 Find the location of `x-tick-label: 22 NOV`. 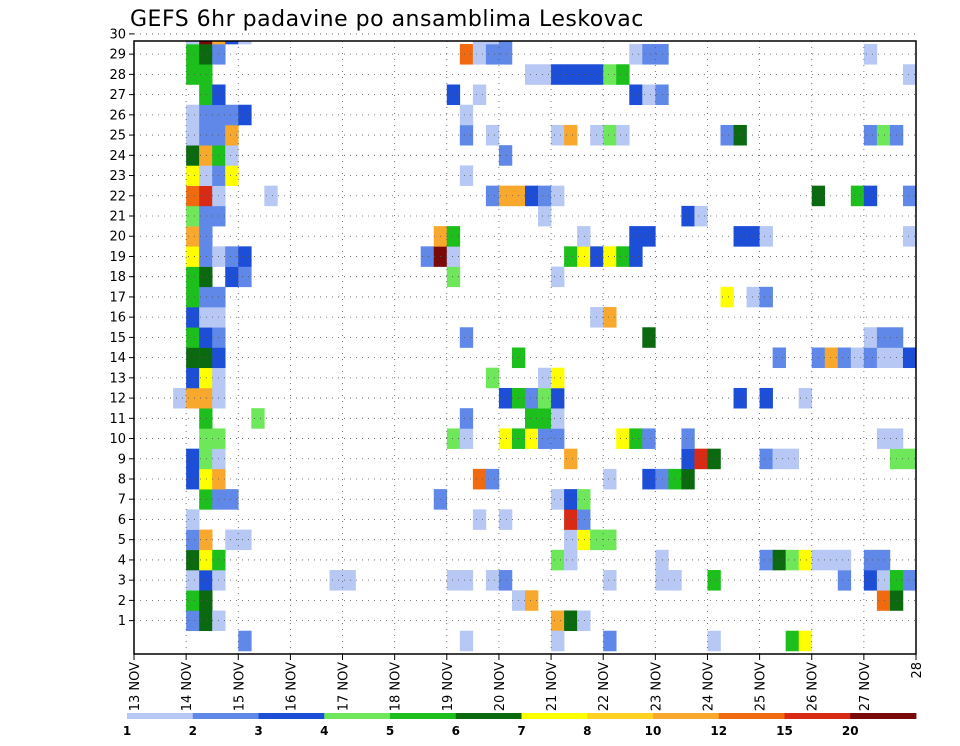

x-tick-label: 22 NOV is located at coordinates (604, 686).